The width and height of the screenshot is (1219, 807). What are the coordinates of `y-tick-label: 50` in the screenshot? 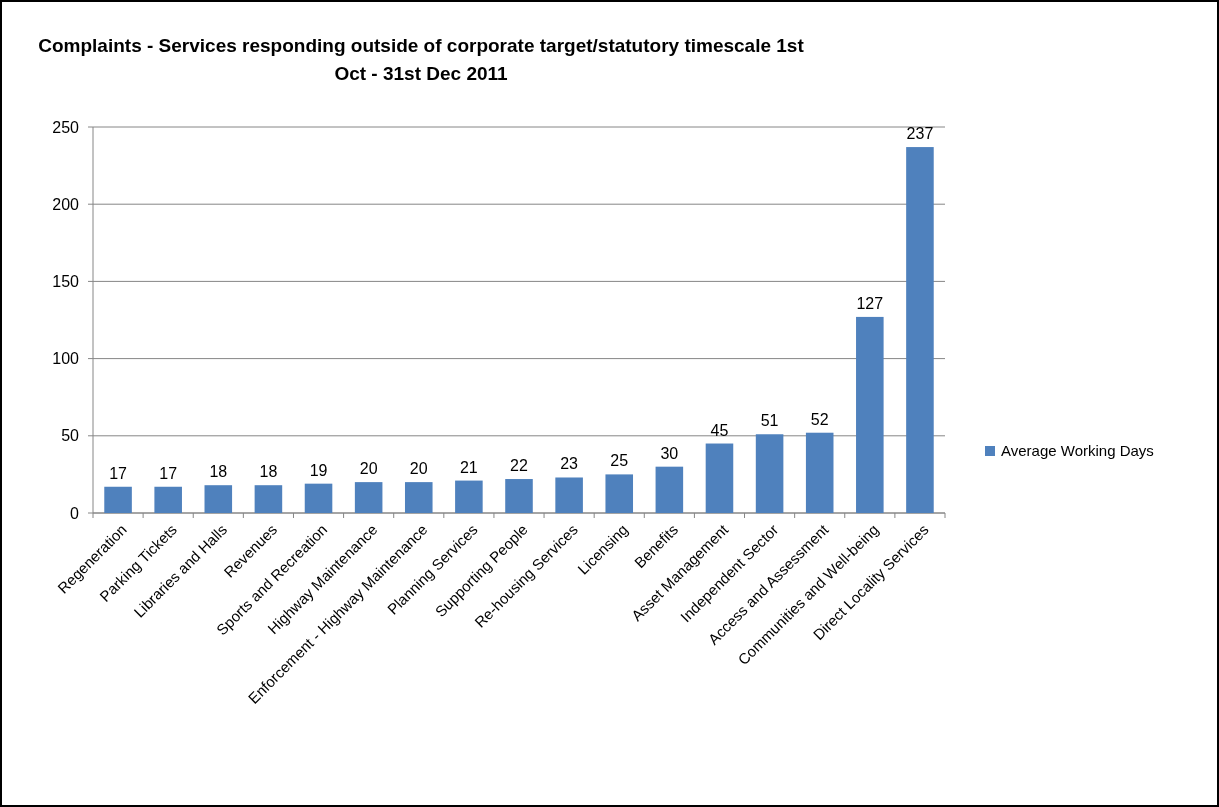 It's located at (70, 436).